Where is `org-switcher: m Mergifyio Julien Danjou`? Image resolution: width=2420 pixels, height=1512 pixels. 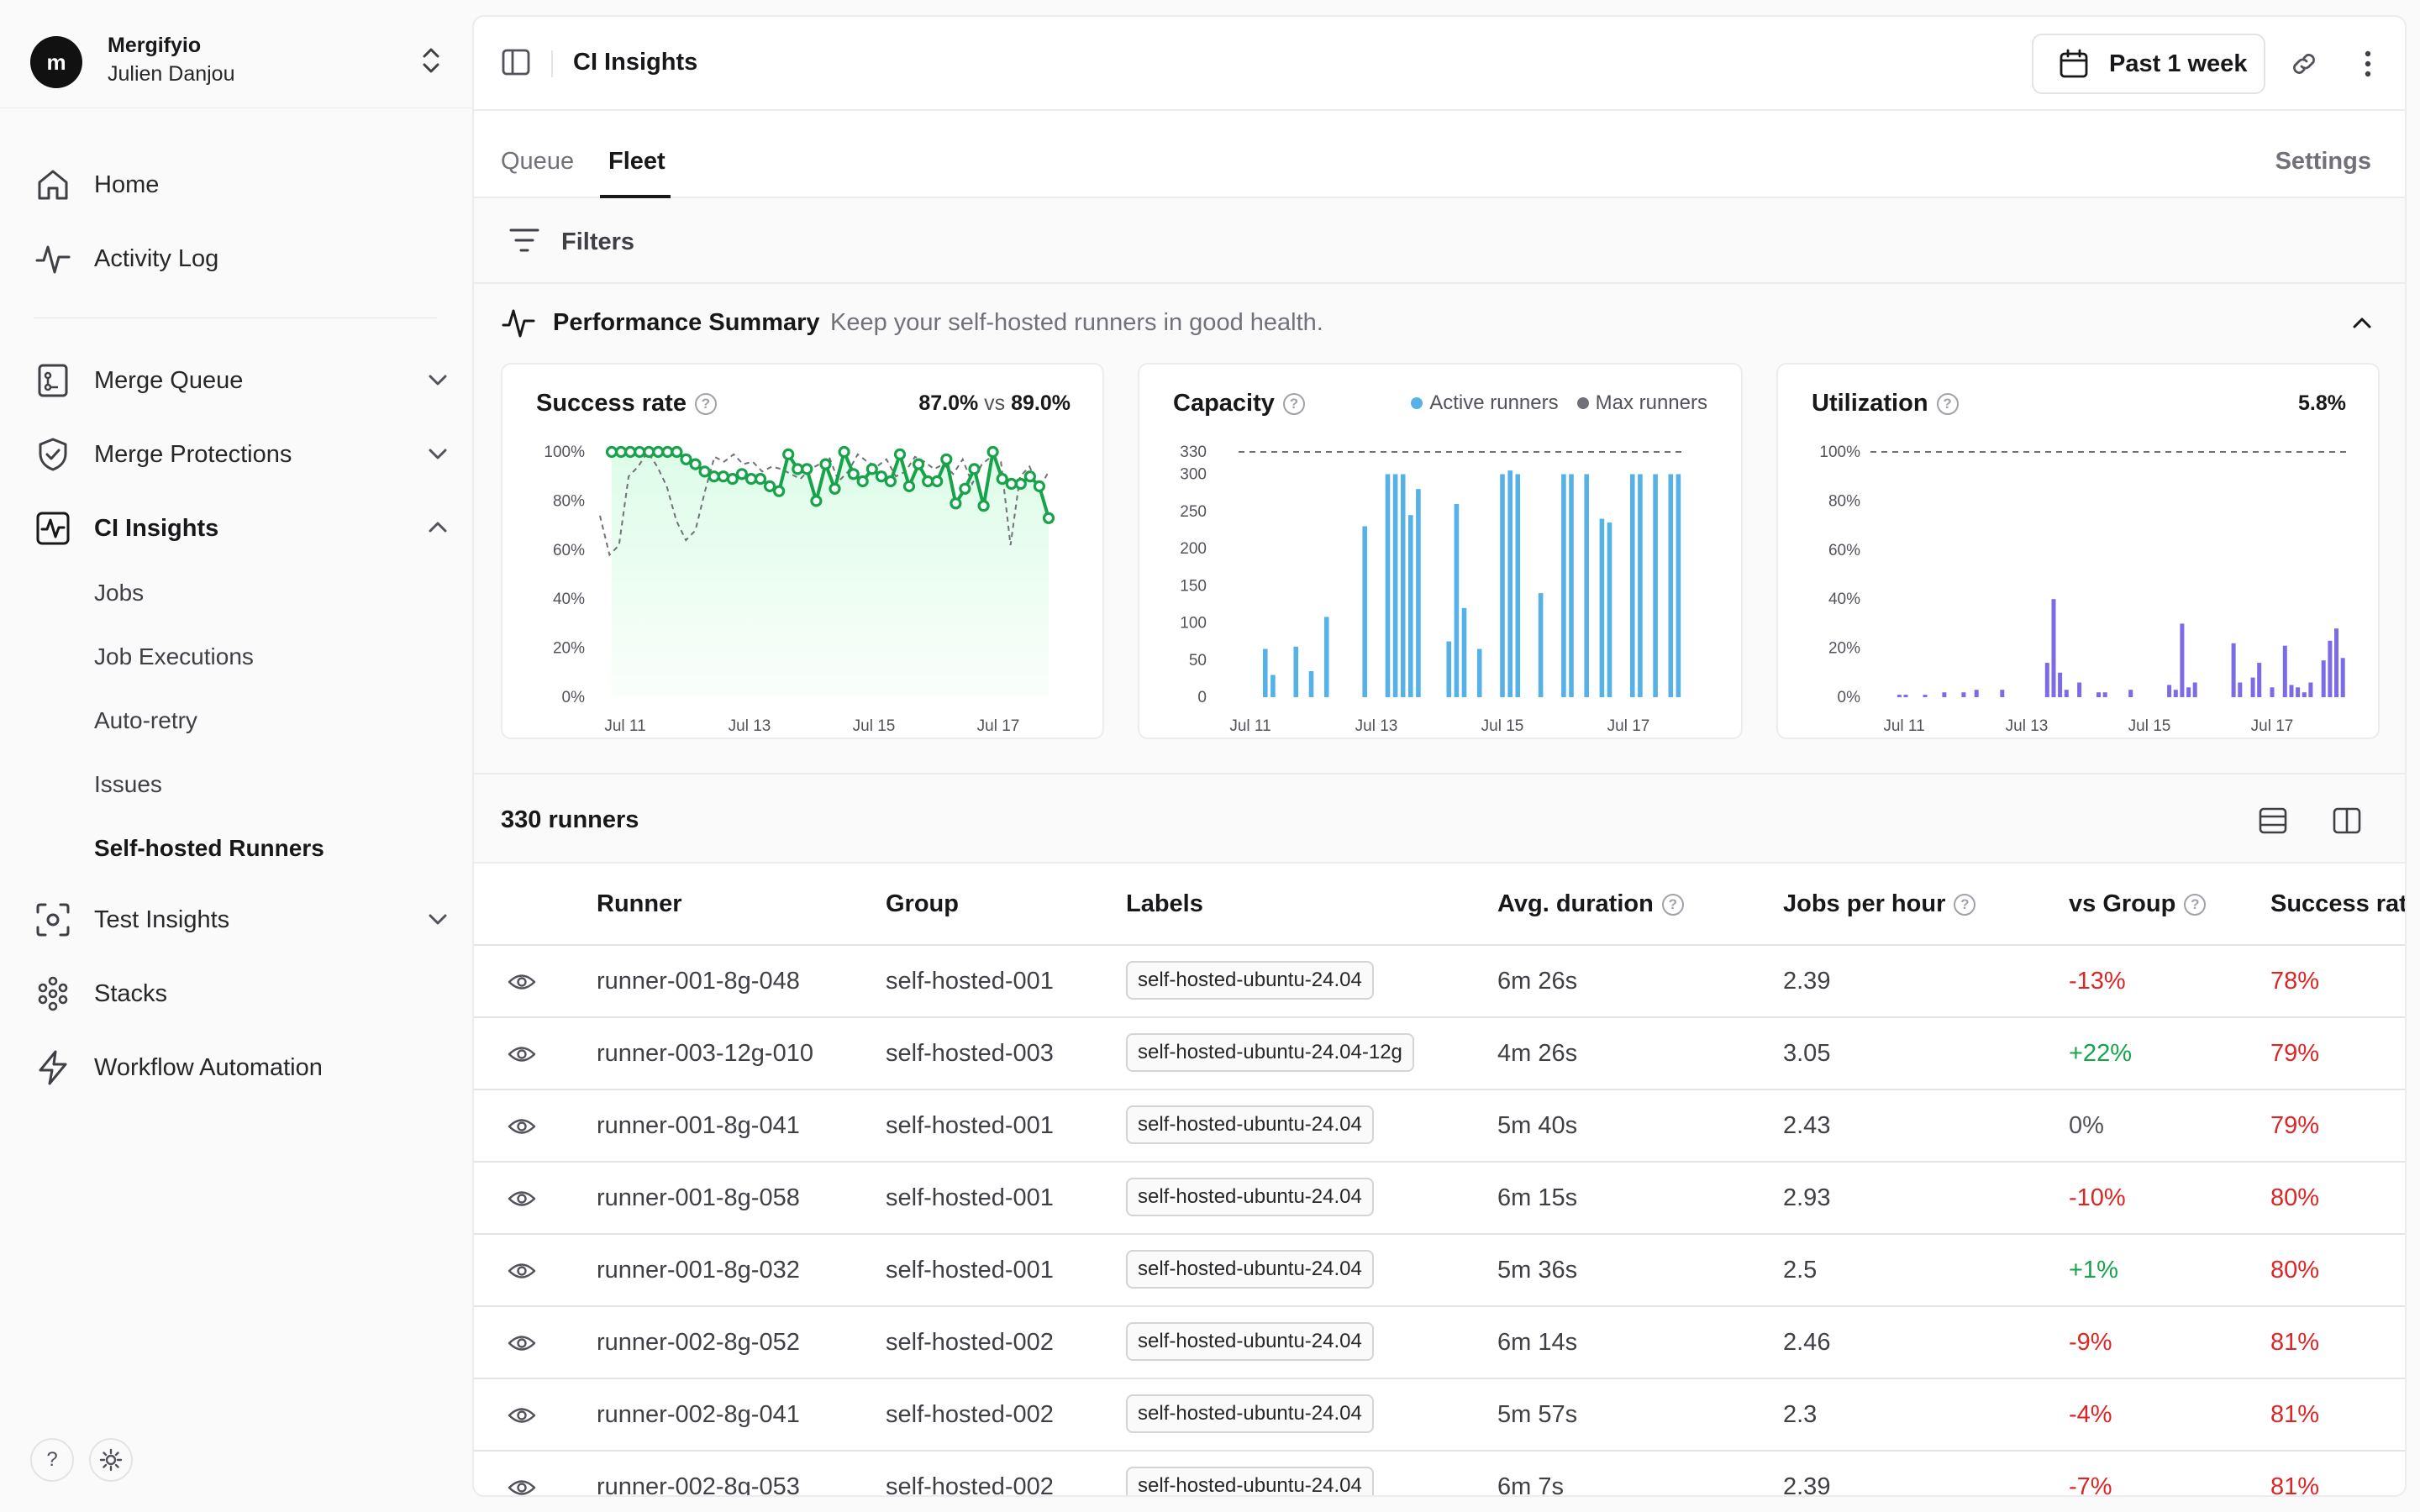 org-switcher: m Mergifyio Julien Danjou is located at coordinates (240, 61).